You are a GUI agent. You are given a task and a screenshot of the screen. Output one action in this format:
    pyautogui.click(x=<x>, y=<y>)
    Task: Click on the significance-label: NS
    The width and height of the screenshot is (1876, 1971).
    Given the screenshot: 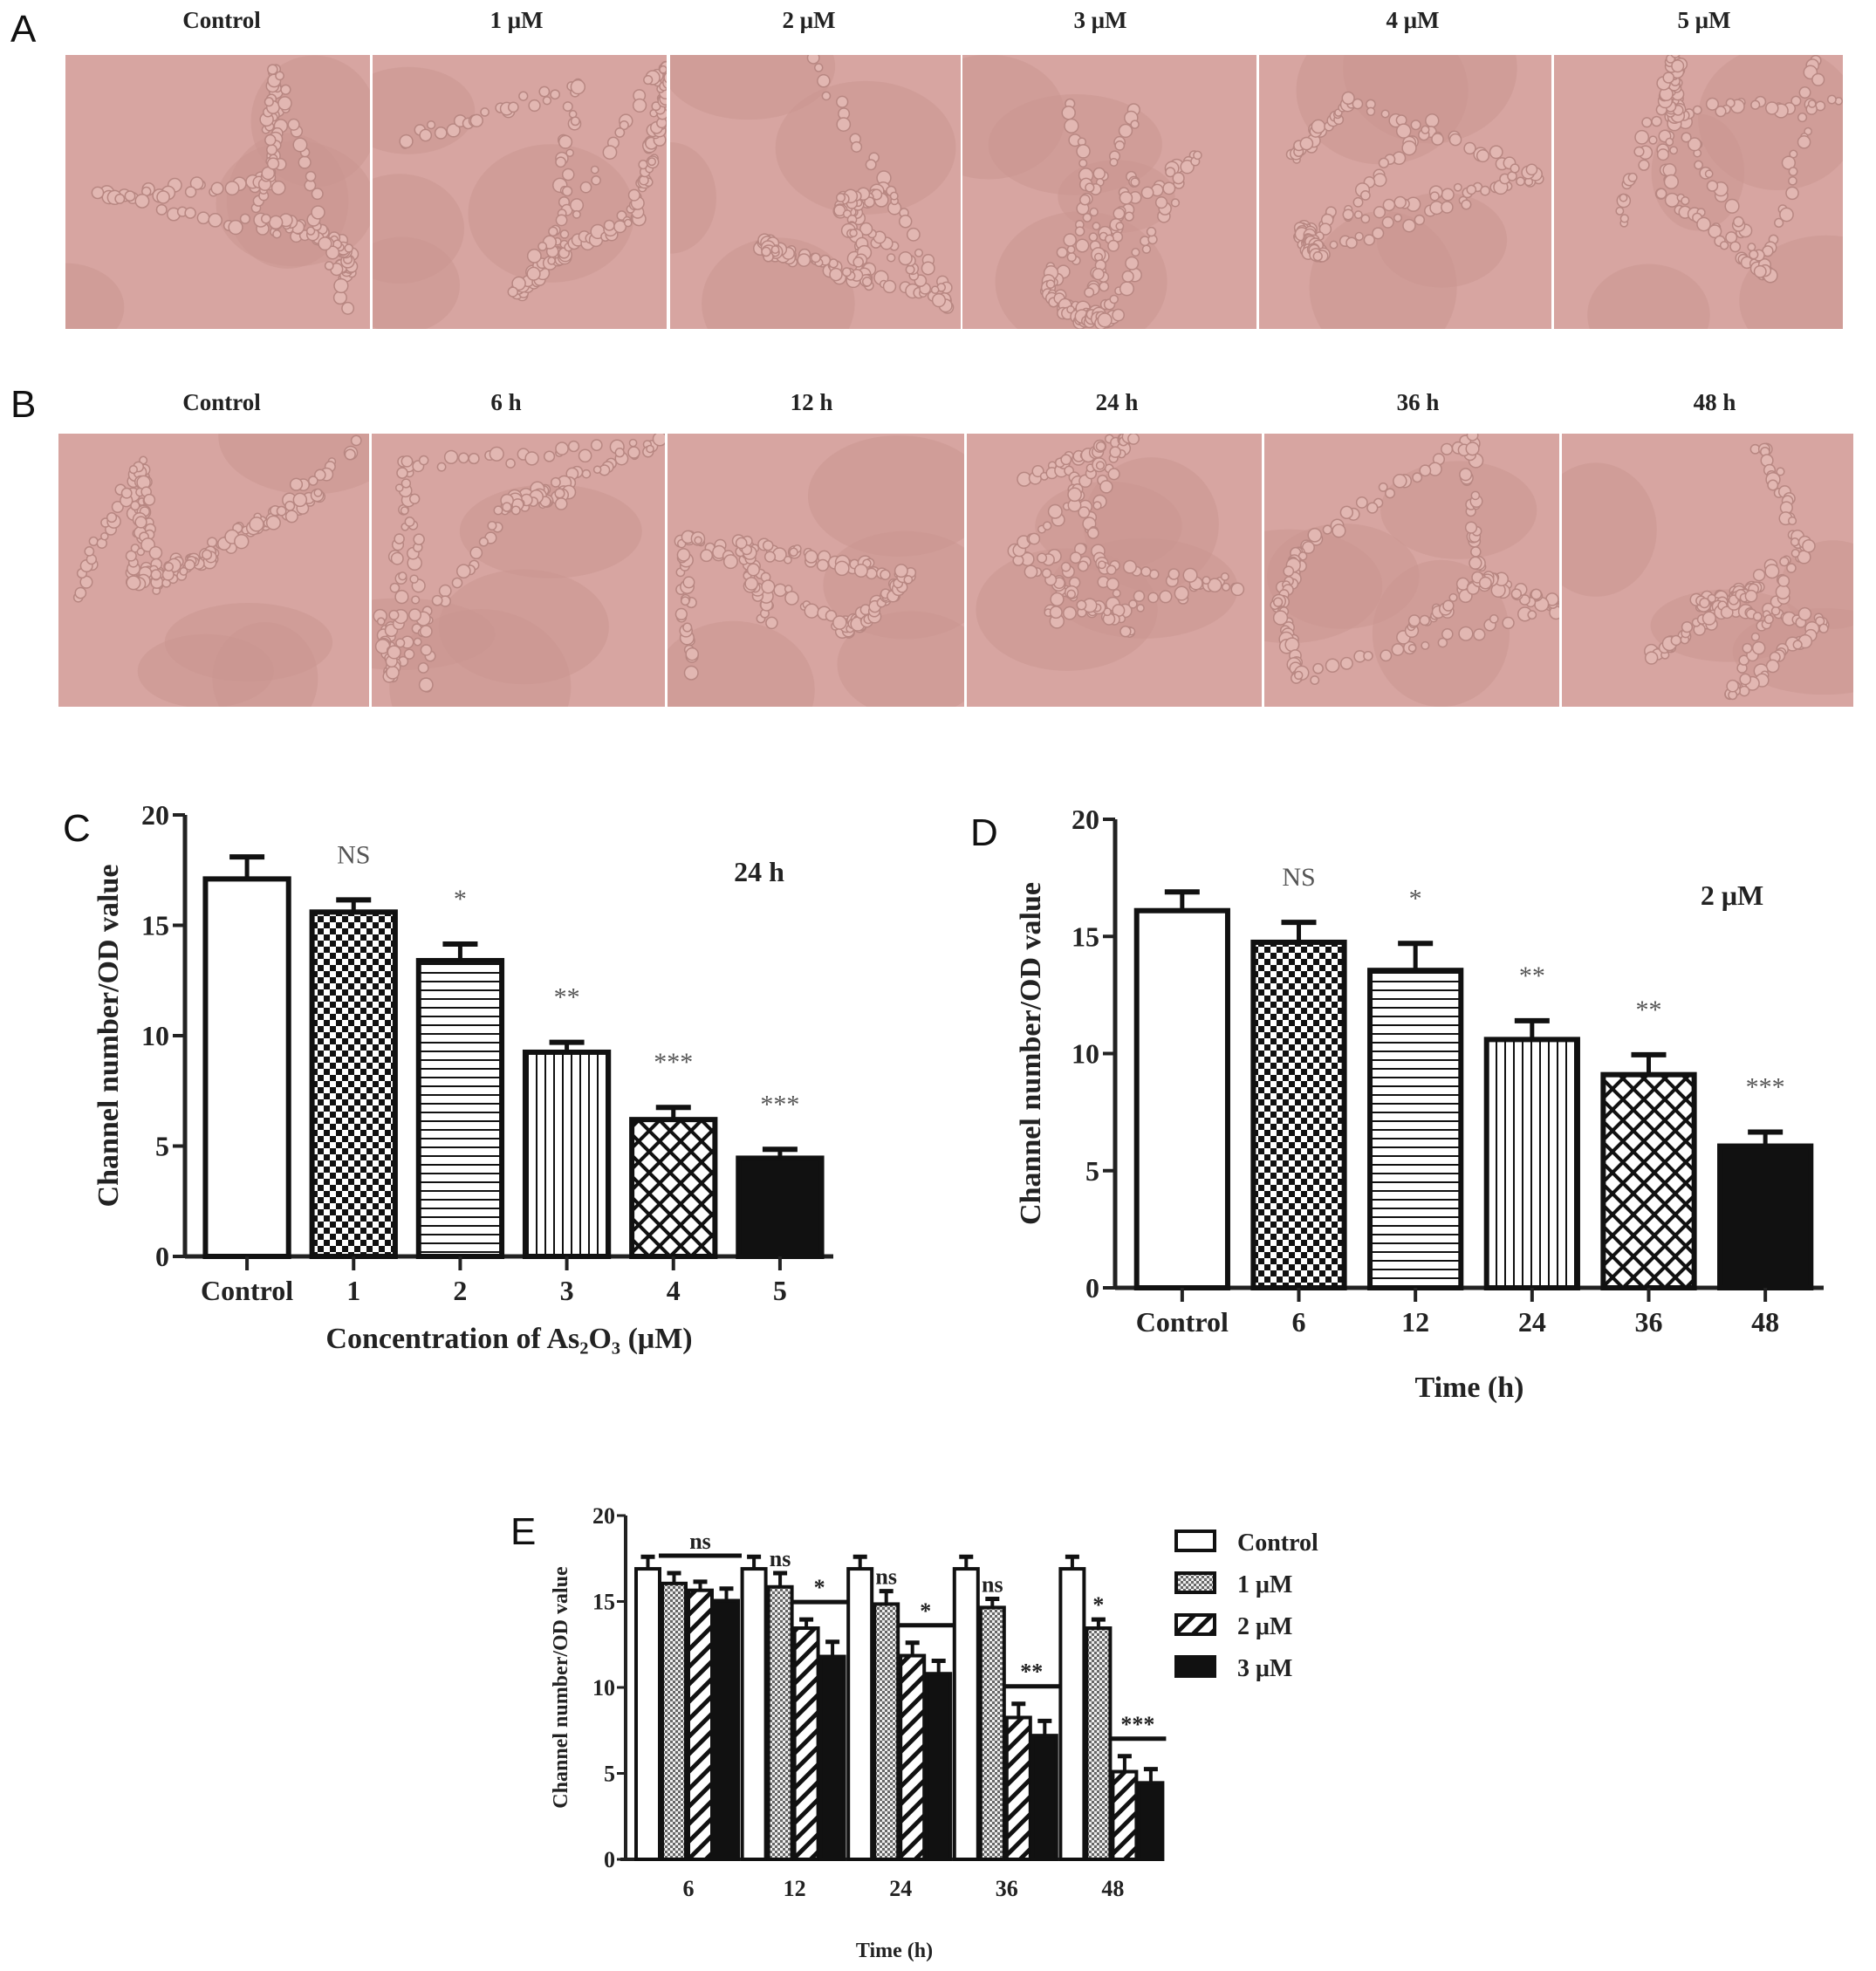 What is the action you would take?
    pyautogui.click(x=1298, y=877)
    